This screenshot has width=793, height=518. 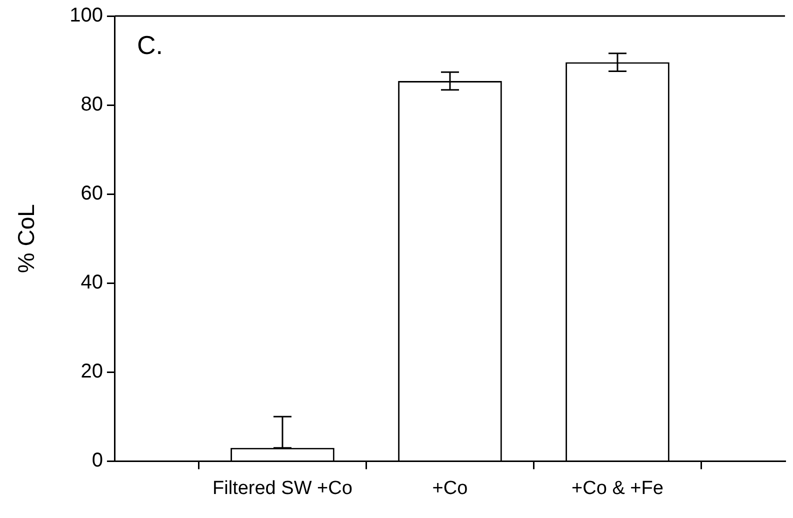 What do you see at coordinates (91, 283) in the screenshot?
I see `y-tick-label: 40` at bounding box center [91, 283].